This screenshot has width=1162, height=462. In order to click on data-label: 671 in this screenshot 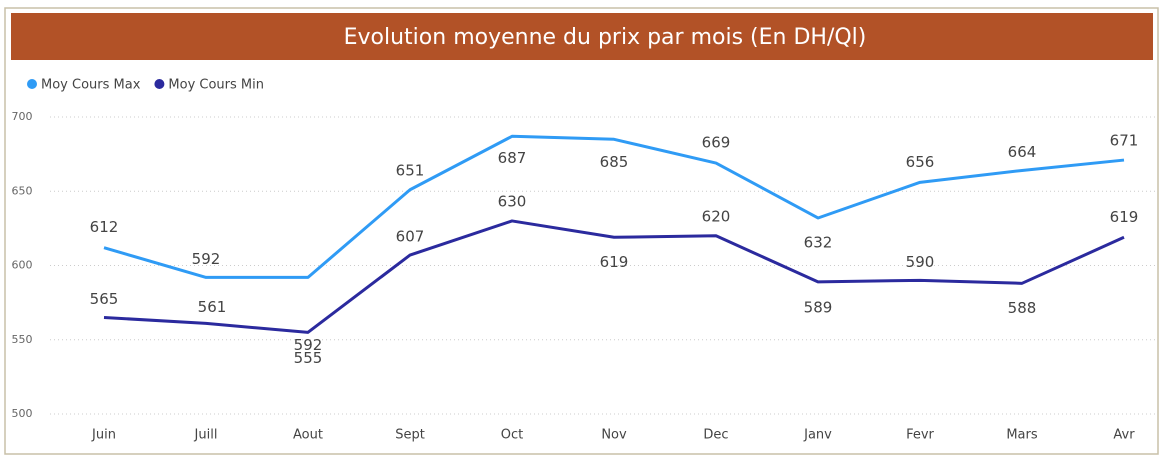, I will do `click(1124, 141)`.